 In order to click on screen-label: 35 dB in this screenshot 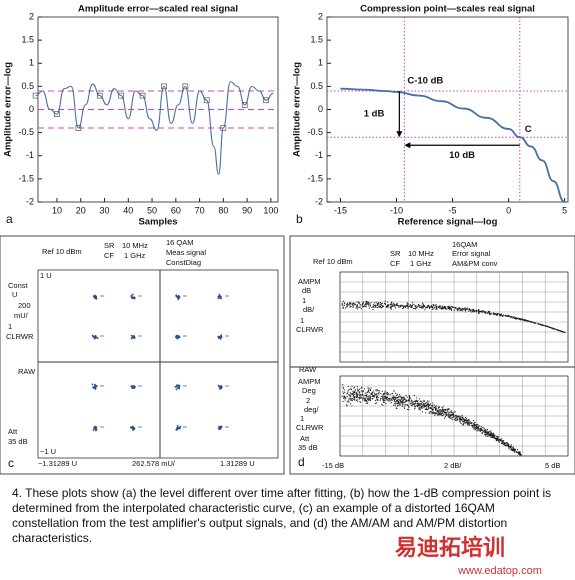, I will do `click(18, 441)`.